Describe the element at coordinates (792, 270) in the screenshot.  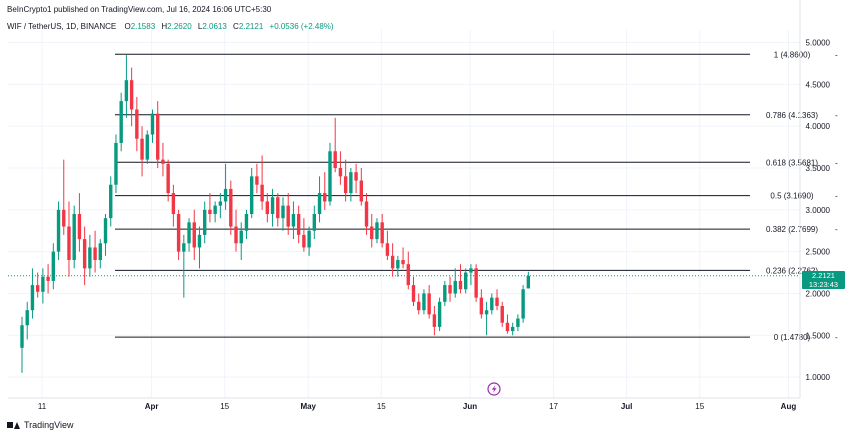
I see `fib-label: 0.236 (2.2762)` at that location.